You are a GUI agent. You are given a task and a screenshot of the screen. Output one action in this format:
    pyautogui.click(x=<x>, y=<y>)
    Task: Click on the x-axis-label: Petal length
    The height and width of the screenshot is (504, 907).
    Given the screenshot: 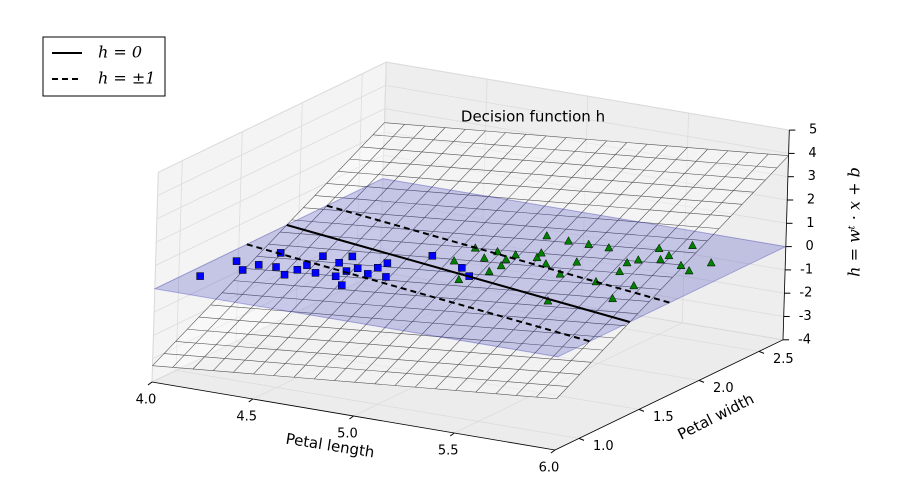 What is the action you would take?
    pyautogui.click(x=329, y=446)
    